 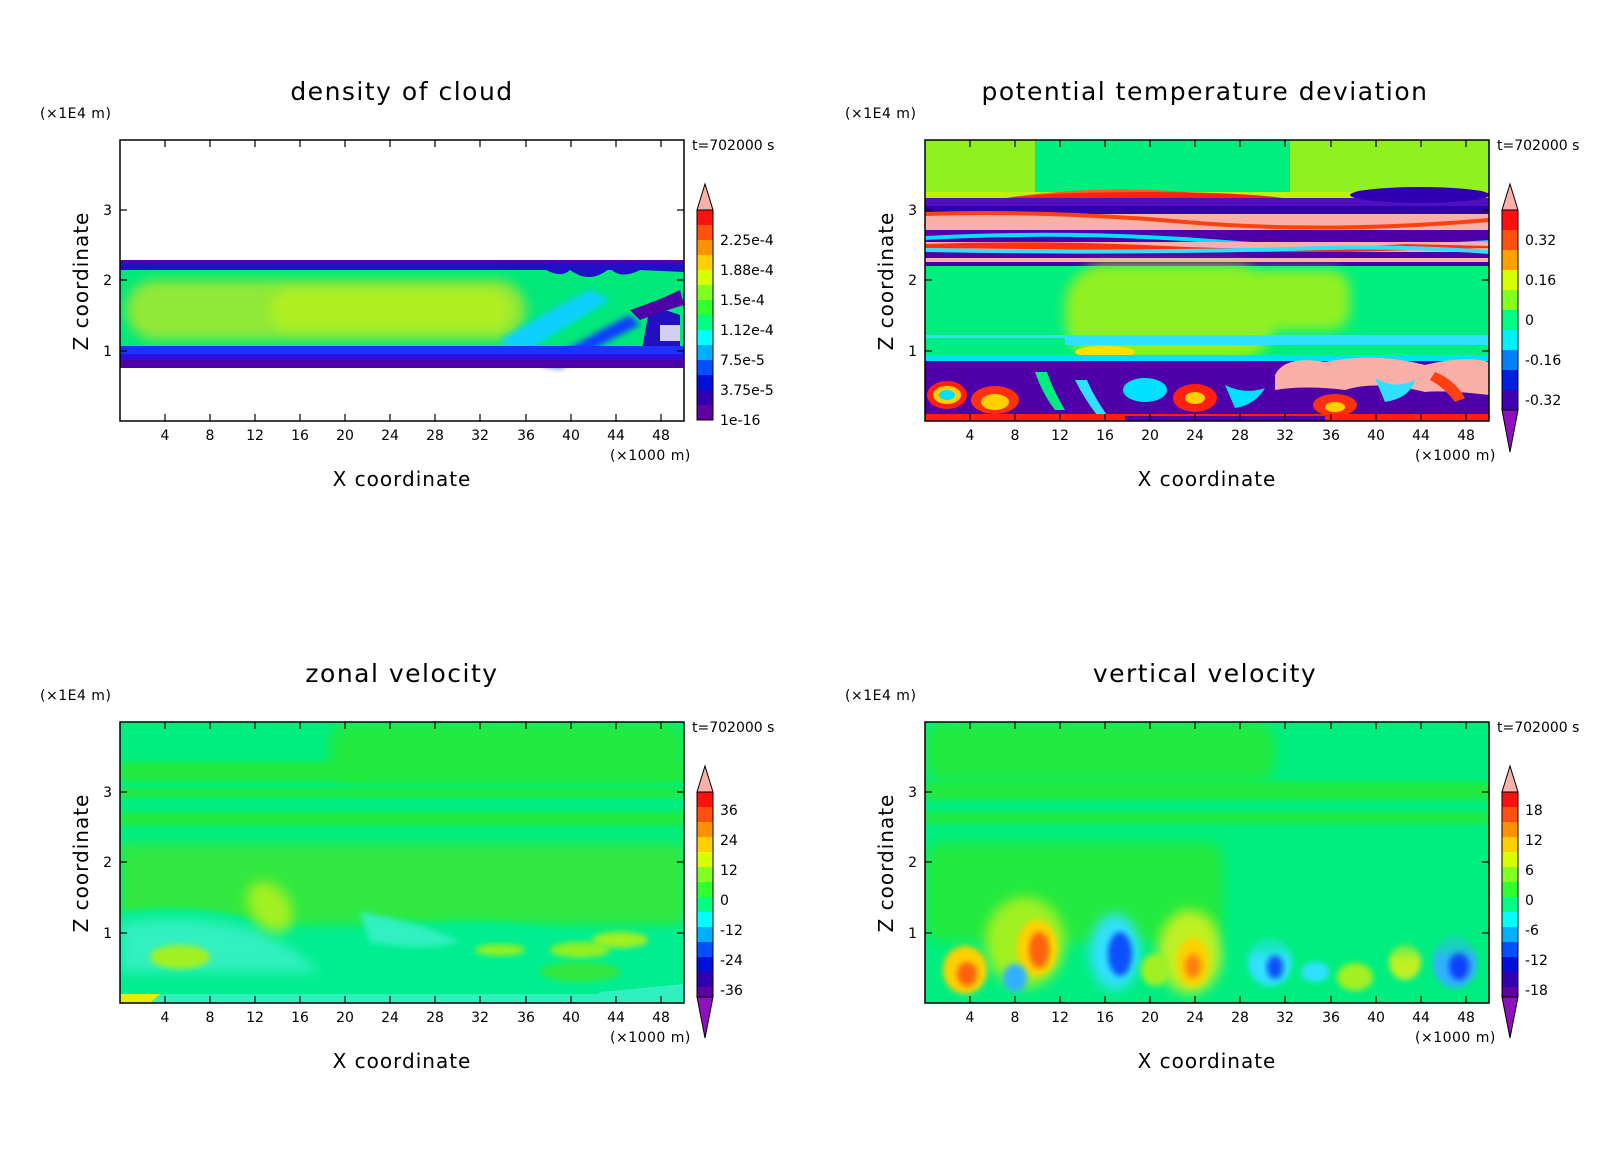 I want to click on time-label: t=702000 s, so click(x=733, y=146).